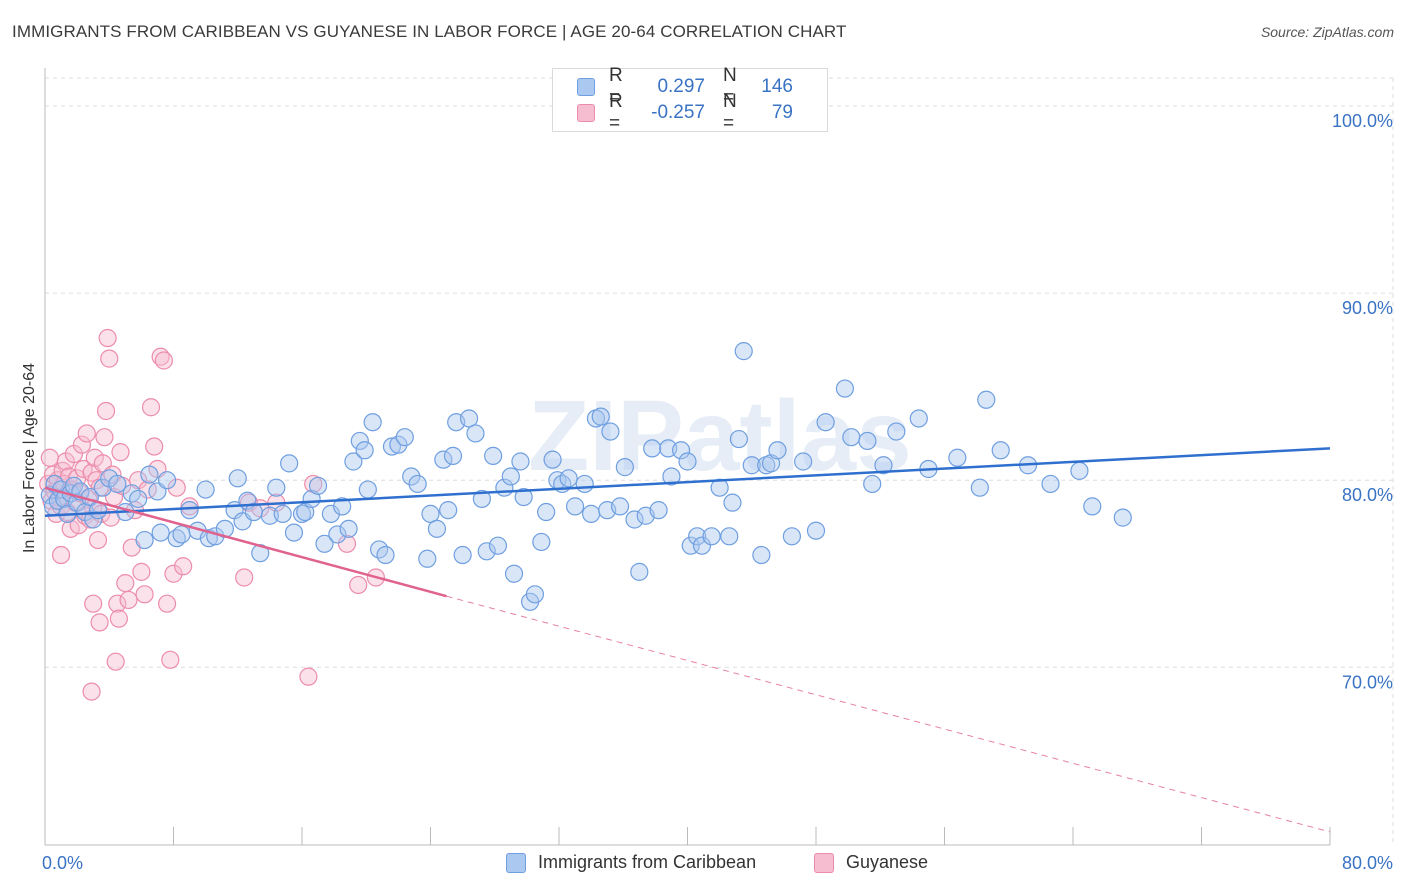 The width and height of the screenshot is (1406, 892). I want to click on legend-row-guyanese: R = -0.257 N = 79, so click(685, 112).